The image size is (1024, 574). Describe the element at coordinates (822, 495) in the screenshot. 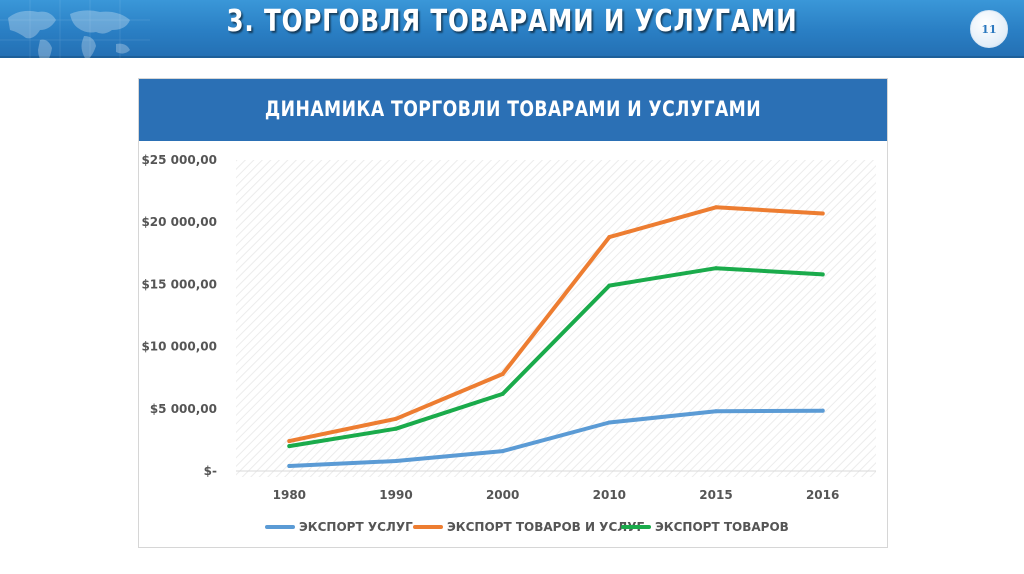

I see `x-tick-label: 2016` at that location.